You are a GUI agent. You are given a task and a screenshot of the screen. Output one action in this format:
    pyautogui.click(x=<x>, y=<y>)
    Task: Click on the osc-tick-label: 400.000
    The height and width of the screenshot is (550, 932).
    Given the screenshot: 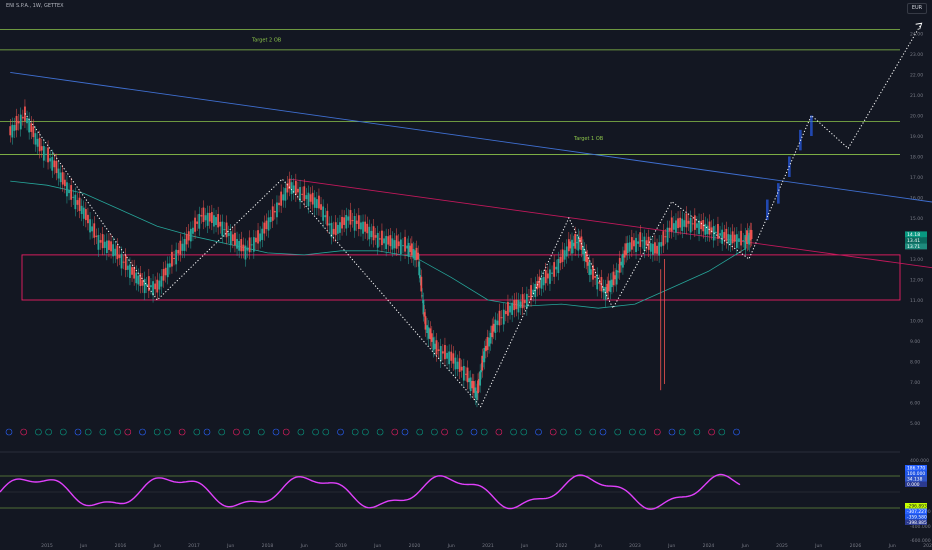 What is the action you would take?
    pyautogui.click(x=919, y=461)
    